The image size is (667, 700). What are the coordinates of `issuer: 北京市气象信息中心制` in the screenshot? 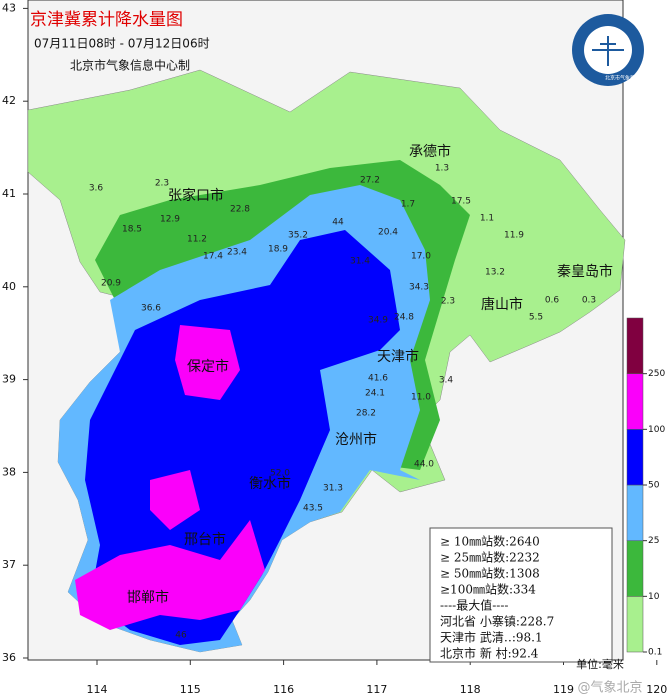 It's located at (130, 65).